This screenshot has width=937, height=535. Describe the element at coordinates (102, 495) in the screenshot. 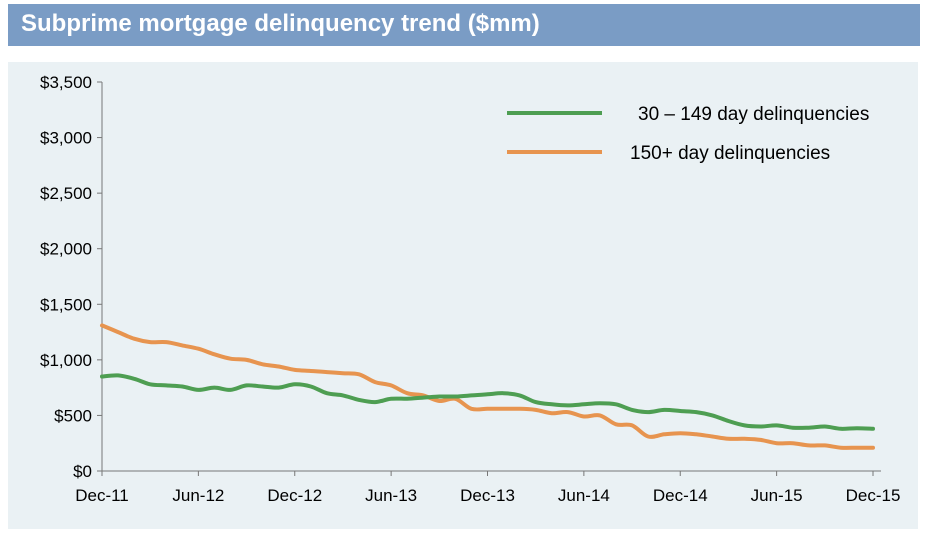

I see `x-tick-label: Dec-11` at that location.